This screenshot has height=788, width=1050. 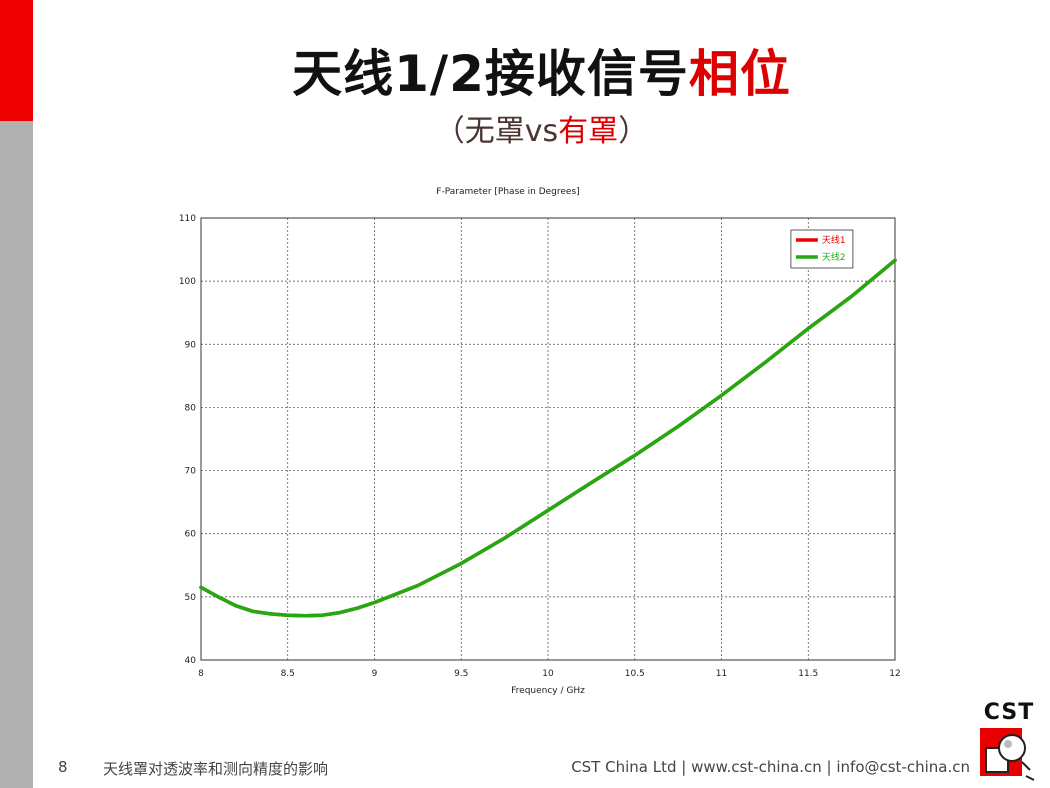 I want to click on subtitle-open: （无罩vs, so click(x=496, y=131).